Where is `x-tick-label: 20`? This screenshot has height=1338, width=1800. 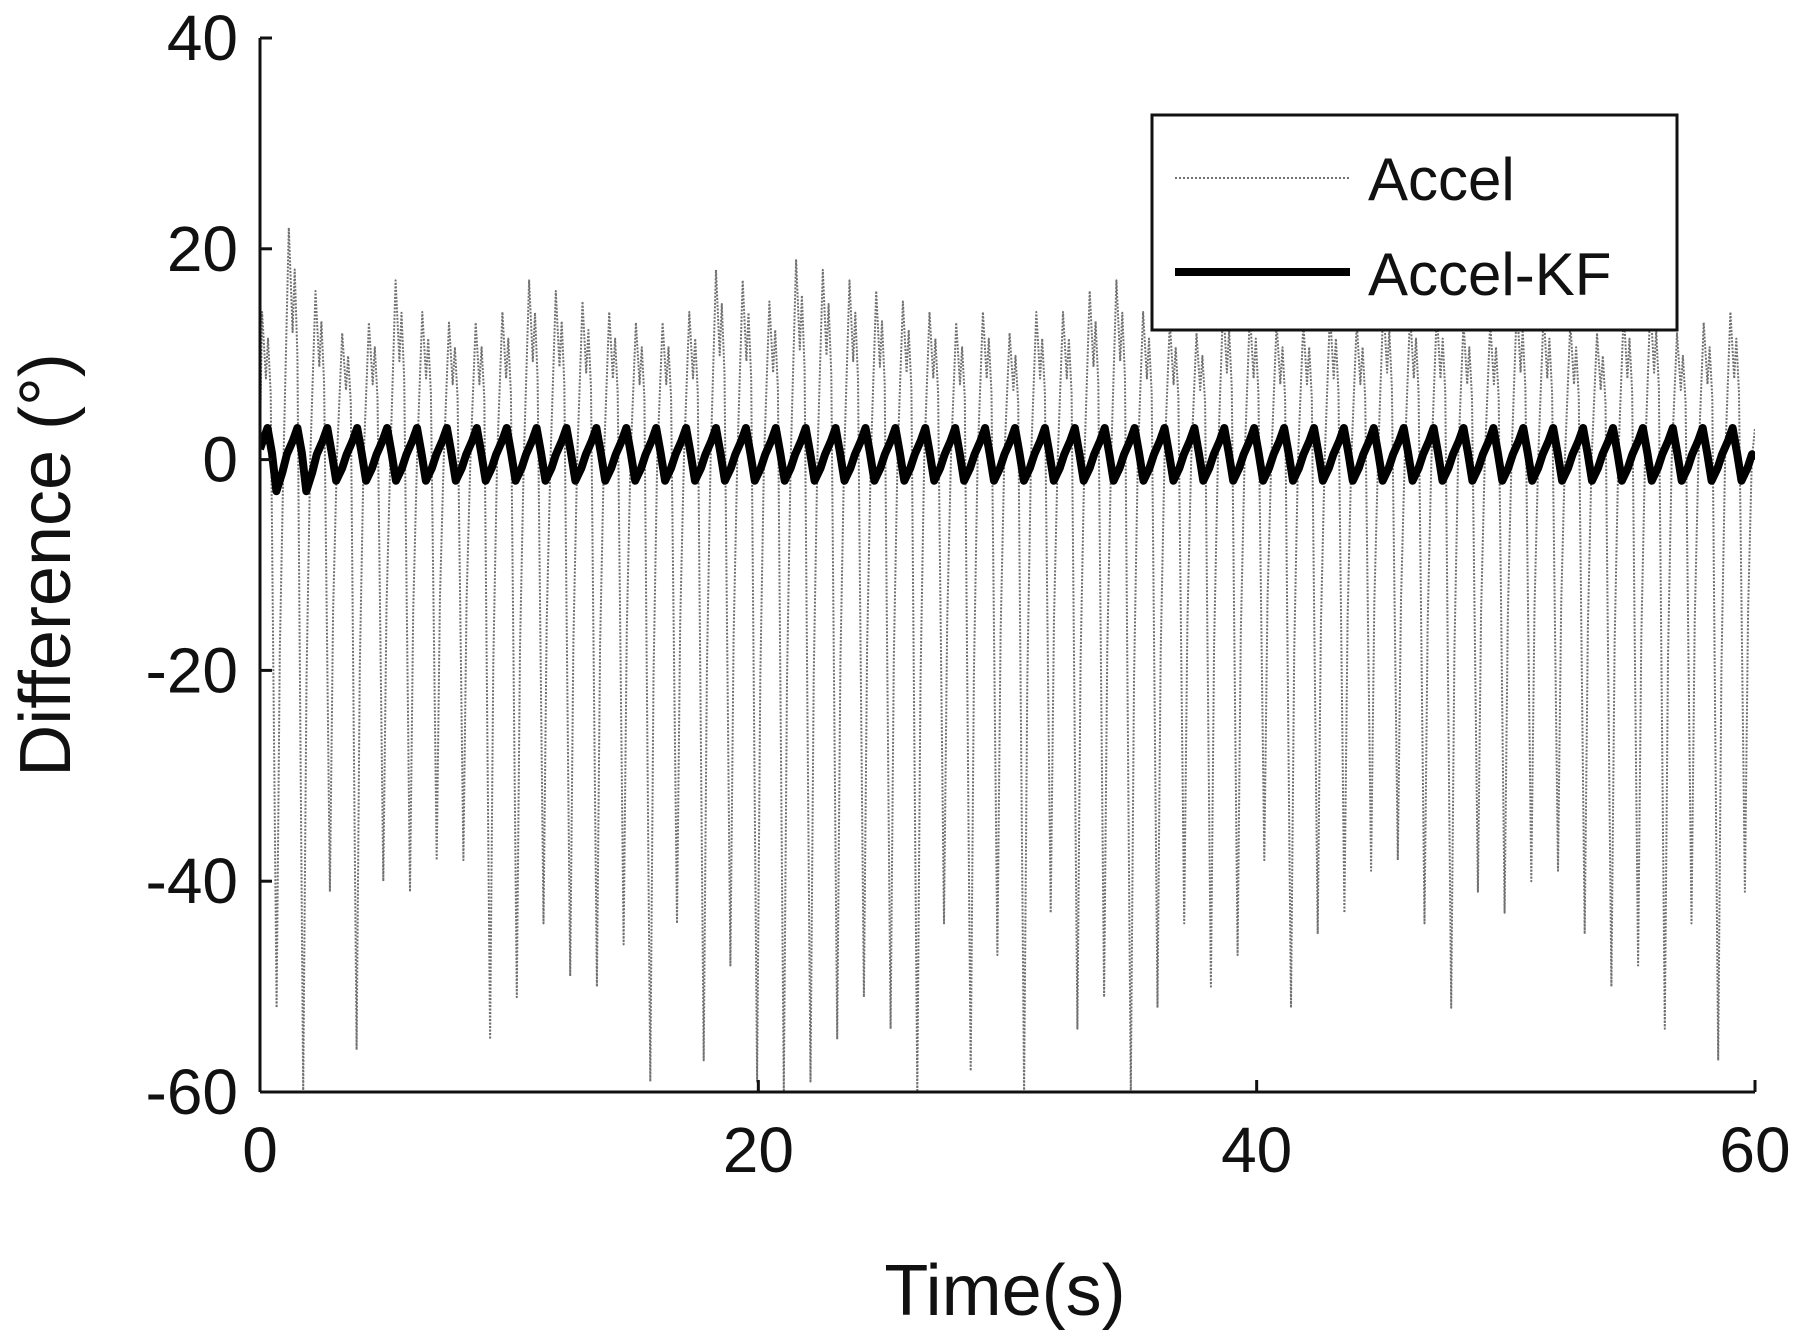 x-tick-label: 20 is located at coordinates (758, 1150).